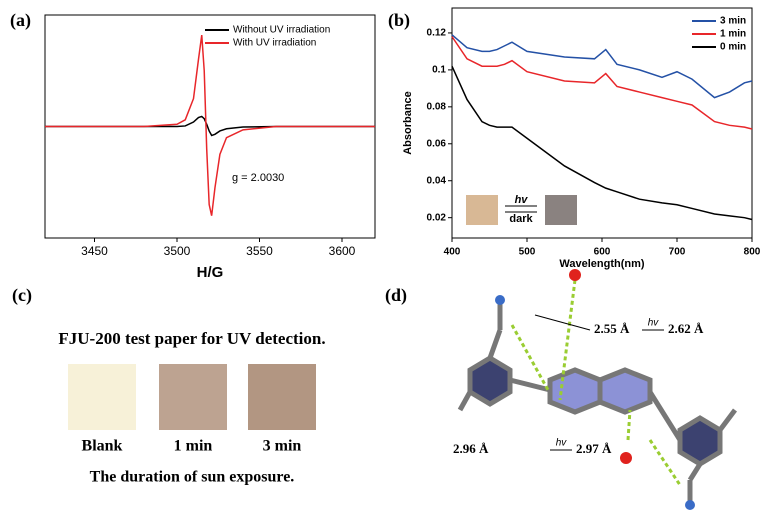  Describe the element at coordinates (527, 252) in the screenshot. I see `x-tick-label: 500` at that location.